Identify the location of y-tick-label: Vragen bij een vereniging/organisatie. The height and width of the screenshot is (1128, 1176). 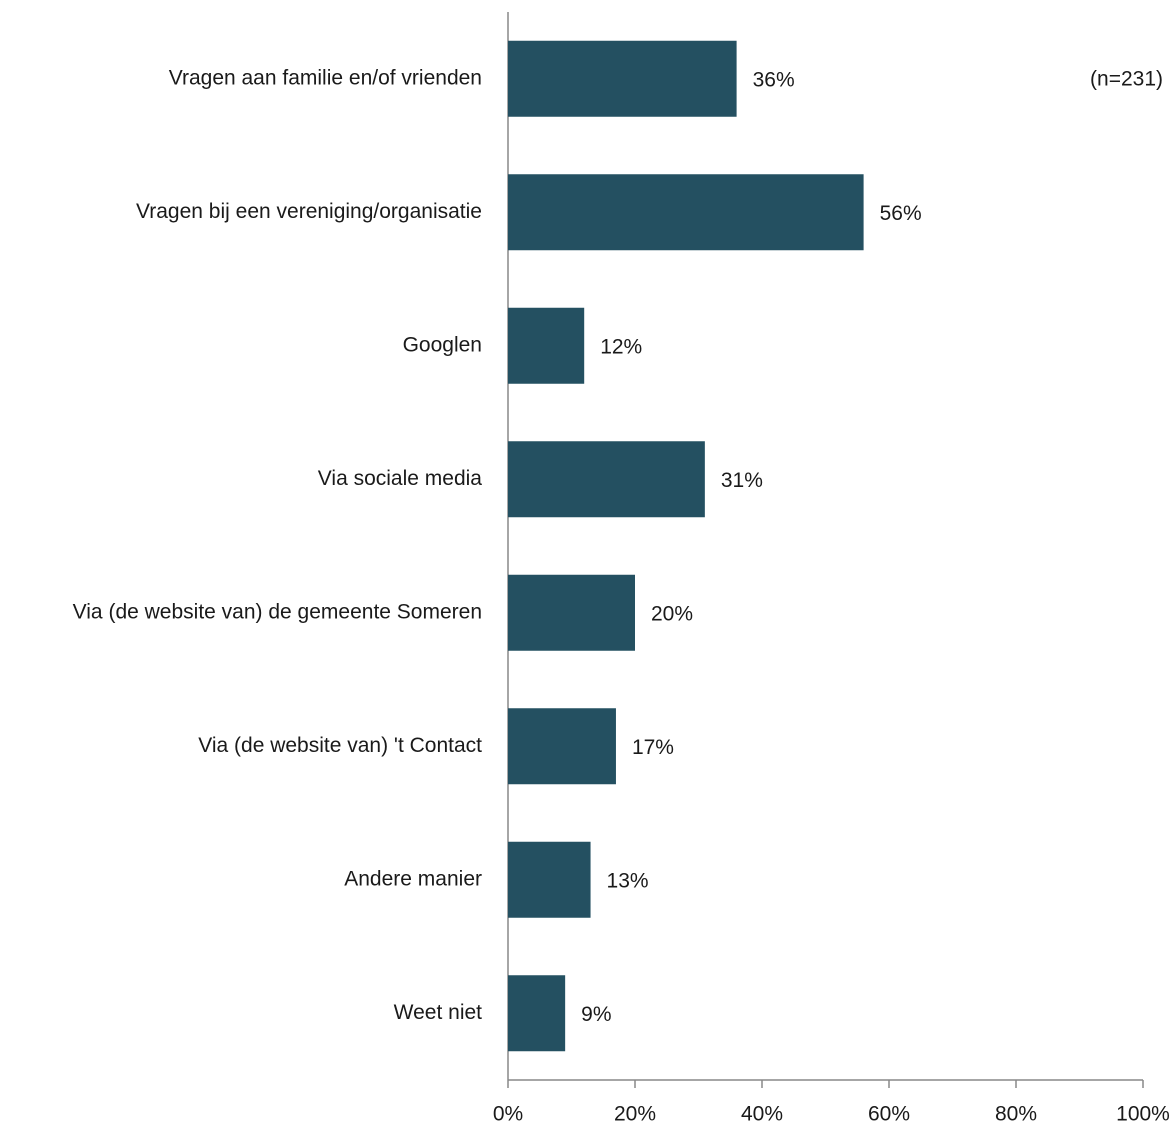
(309, 211).